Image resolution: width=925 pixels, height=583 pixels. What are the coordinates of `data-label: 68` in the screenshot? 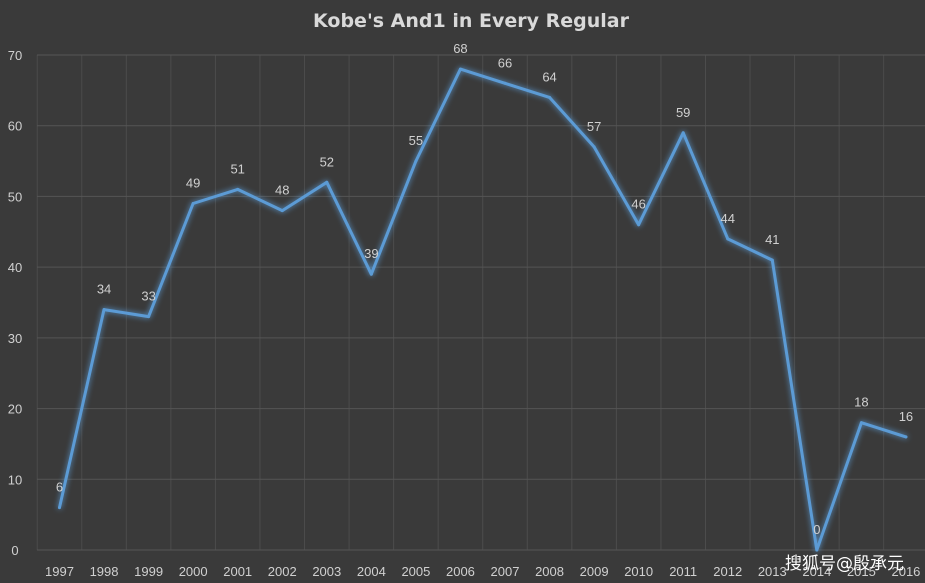 It's located at (460, 48).